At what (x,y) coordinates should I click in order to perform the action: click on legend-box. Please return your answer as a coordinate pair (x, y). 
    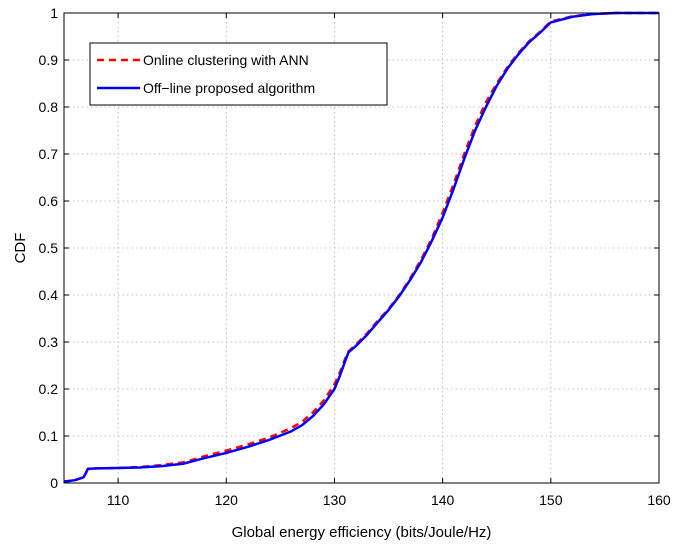
    Looking at the image, I should click on (238, 74).